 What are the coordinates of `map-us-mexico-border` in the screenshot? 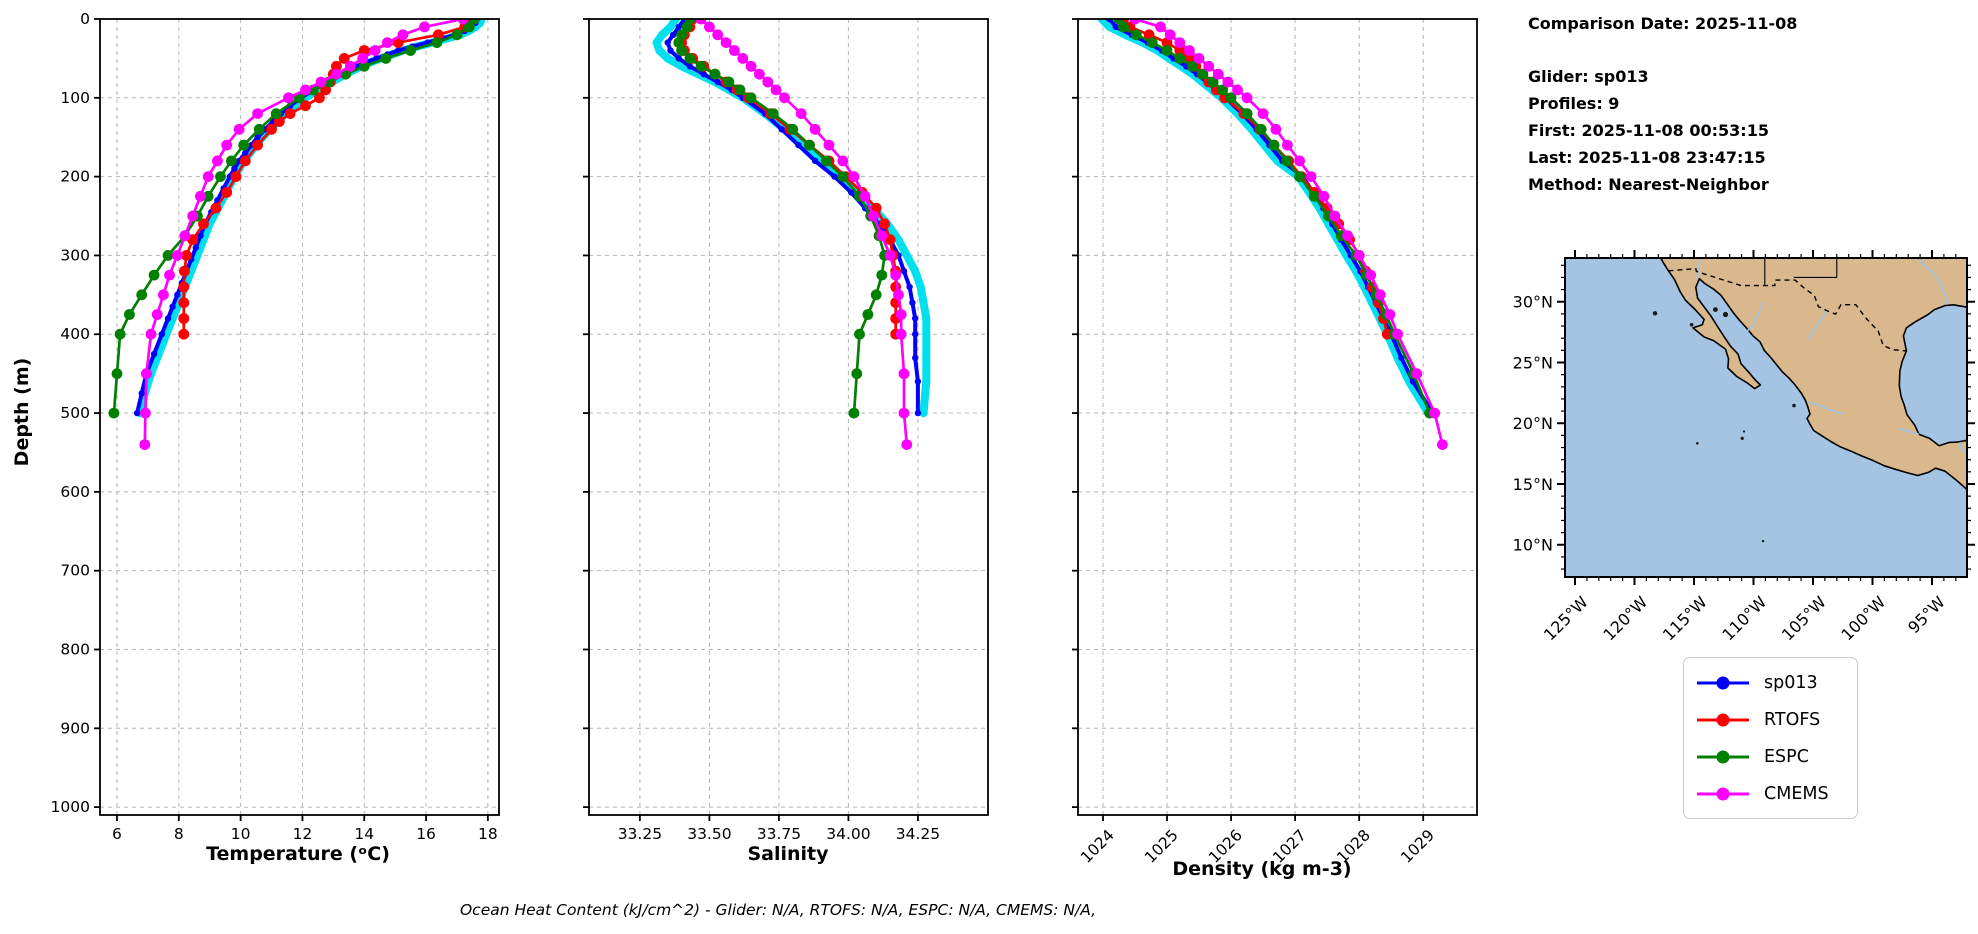 It's located at (1787, 309).